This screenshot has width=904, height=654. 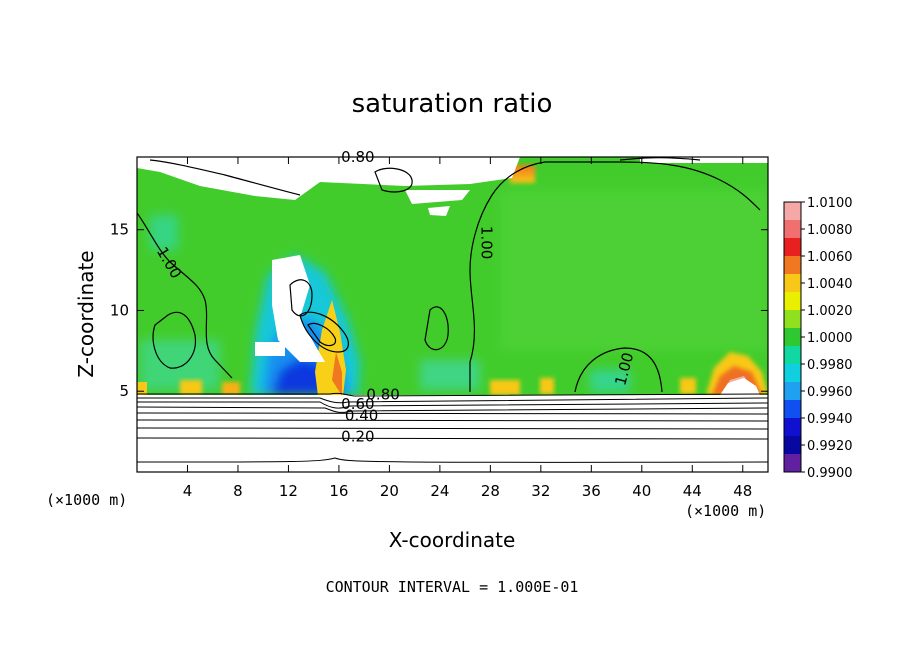 What do you see at coordinates (357, 436) in the screenshot?
I see `contour-label: 0.20` at bounding box center [357, 436].